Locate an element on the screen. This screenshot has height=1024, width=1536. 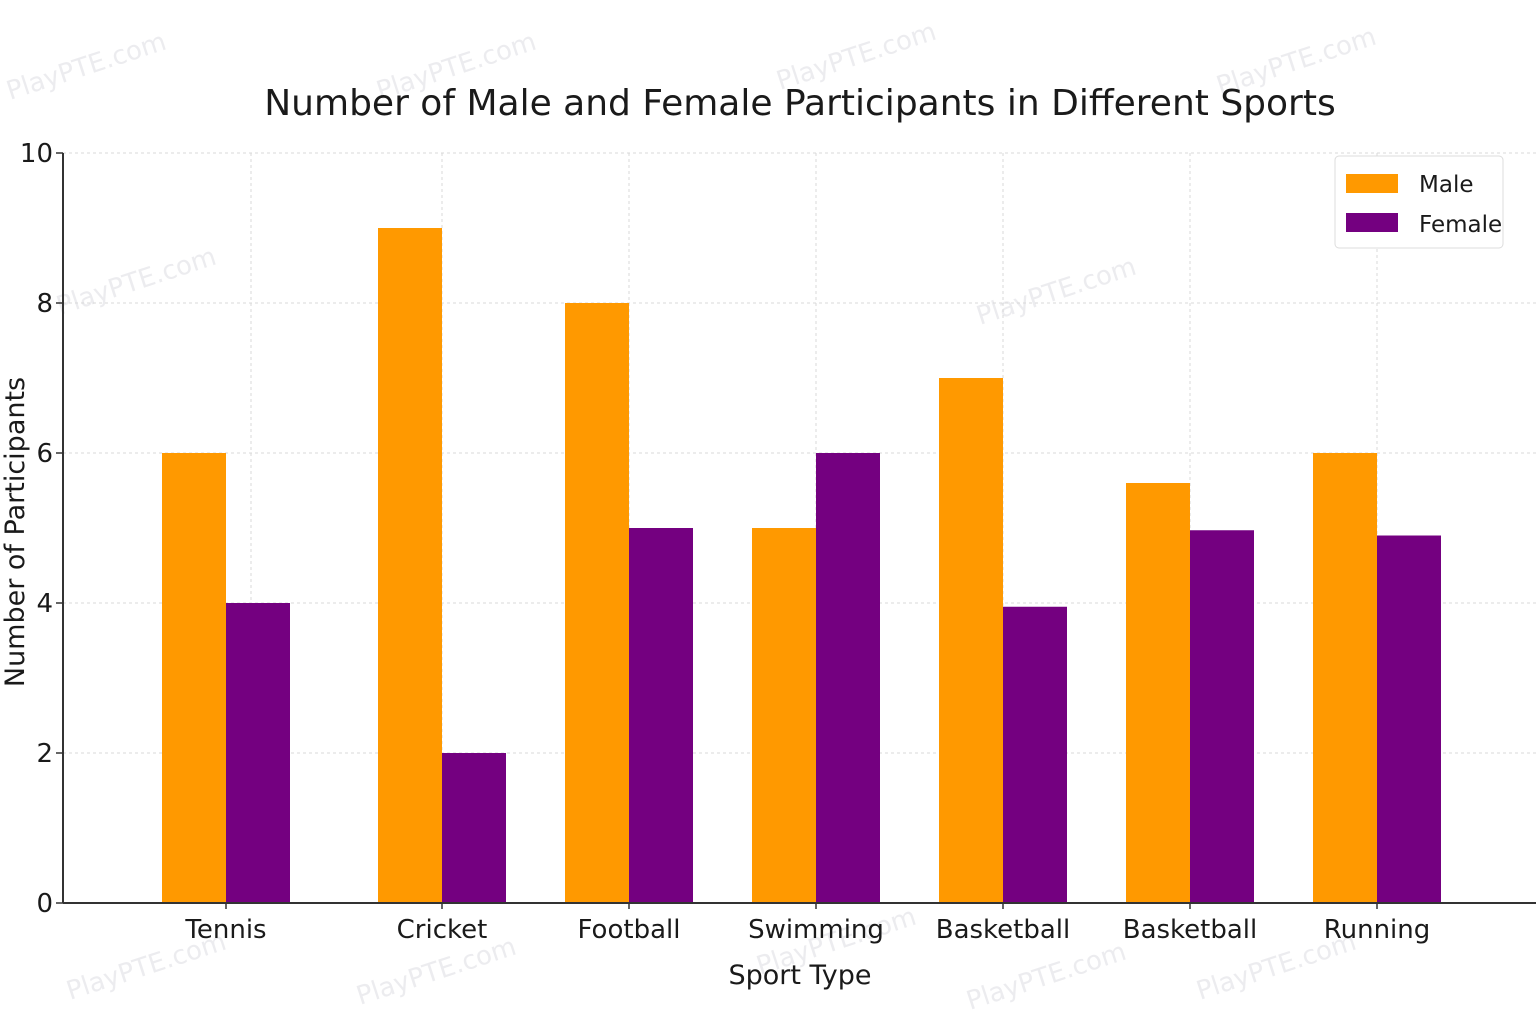
bar-female-swimming is located at coordinates (848, 678).